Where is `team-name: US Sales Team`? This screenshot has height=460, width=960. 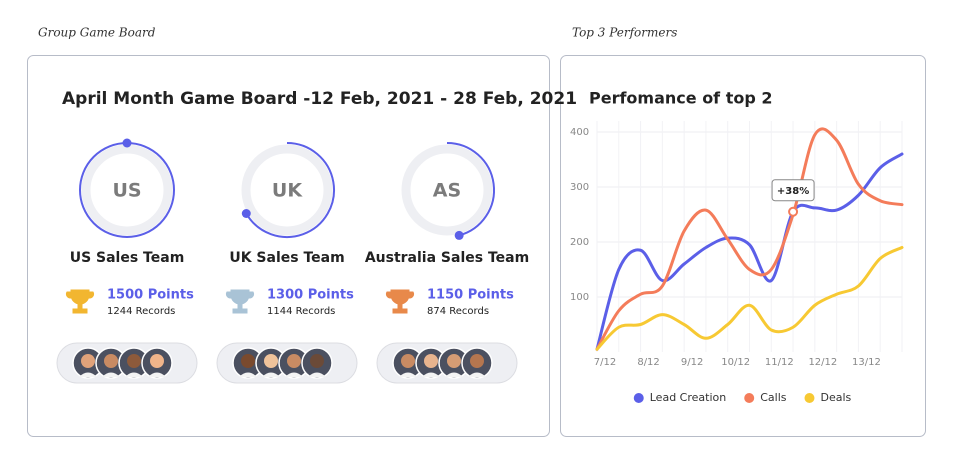
team-name: US Sales Team is located at coordinates (127, 258).